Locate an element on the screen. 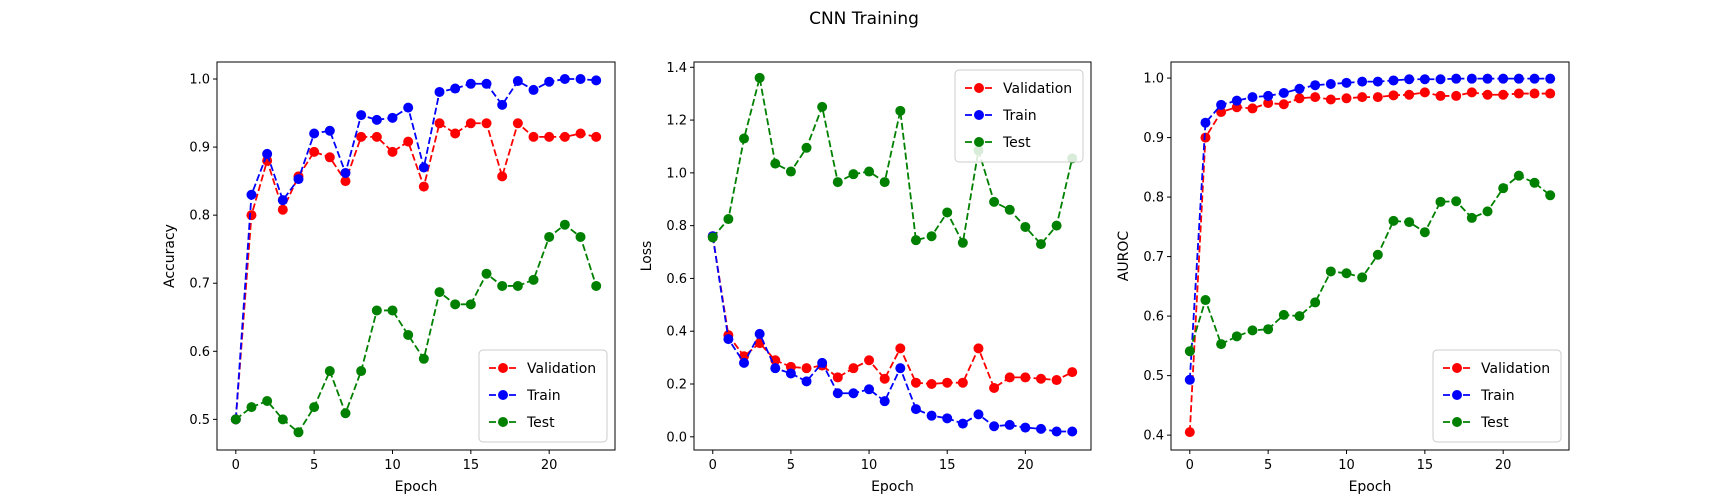  x-tick-label: 5 is located at coordinates (1268, 465).